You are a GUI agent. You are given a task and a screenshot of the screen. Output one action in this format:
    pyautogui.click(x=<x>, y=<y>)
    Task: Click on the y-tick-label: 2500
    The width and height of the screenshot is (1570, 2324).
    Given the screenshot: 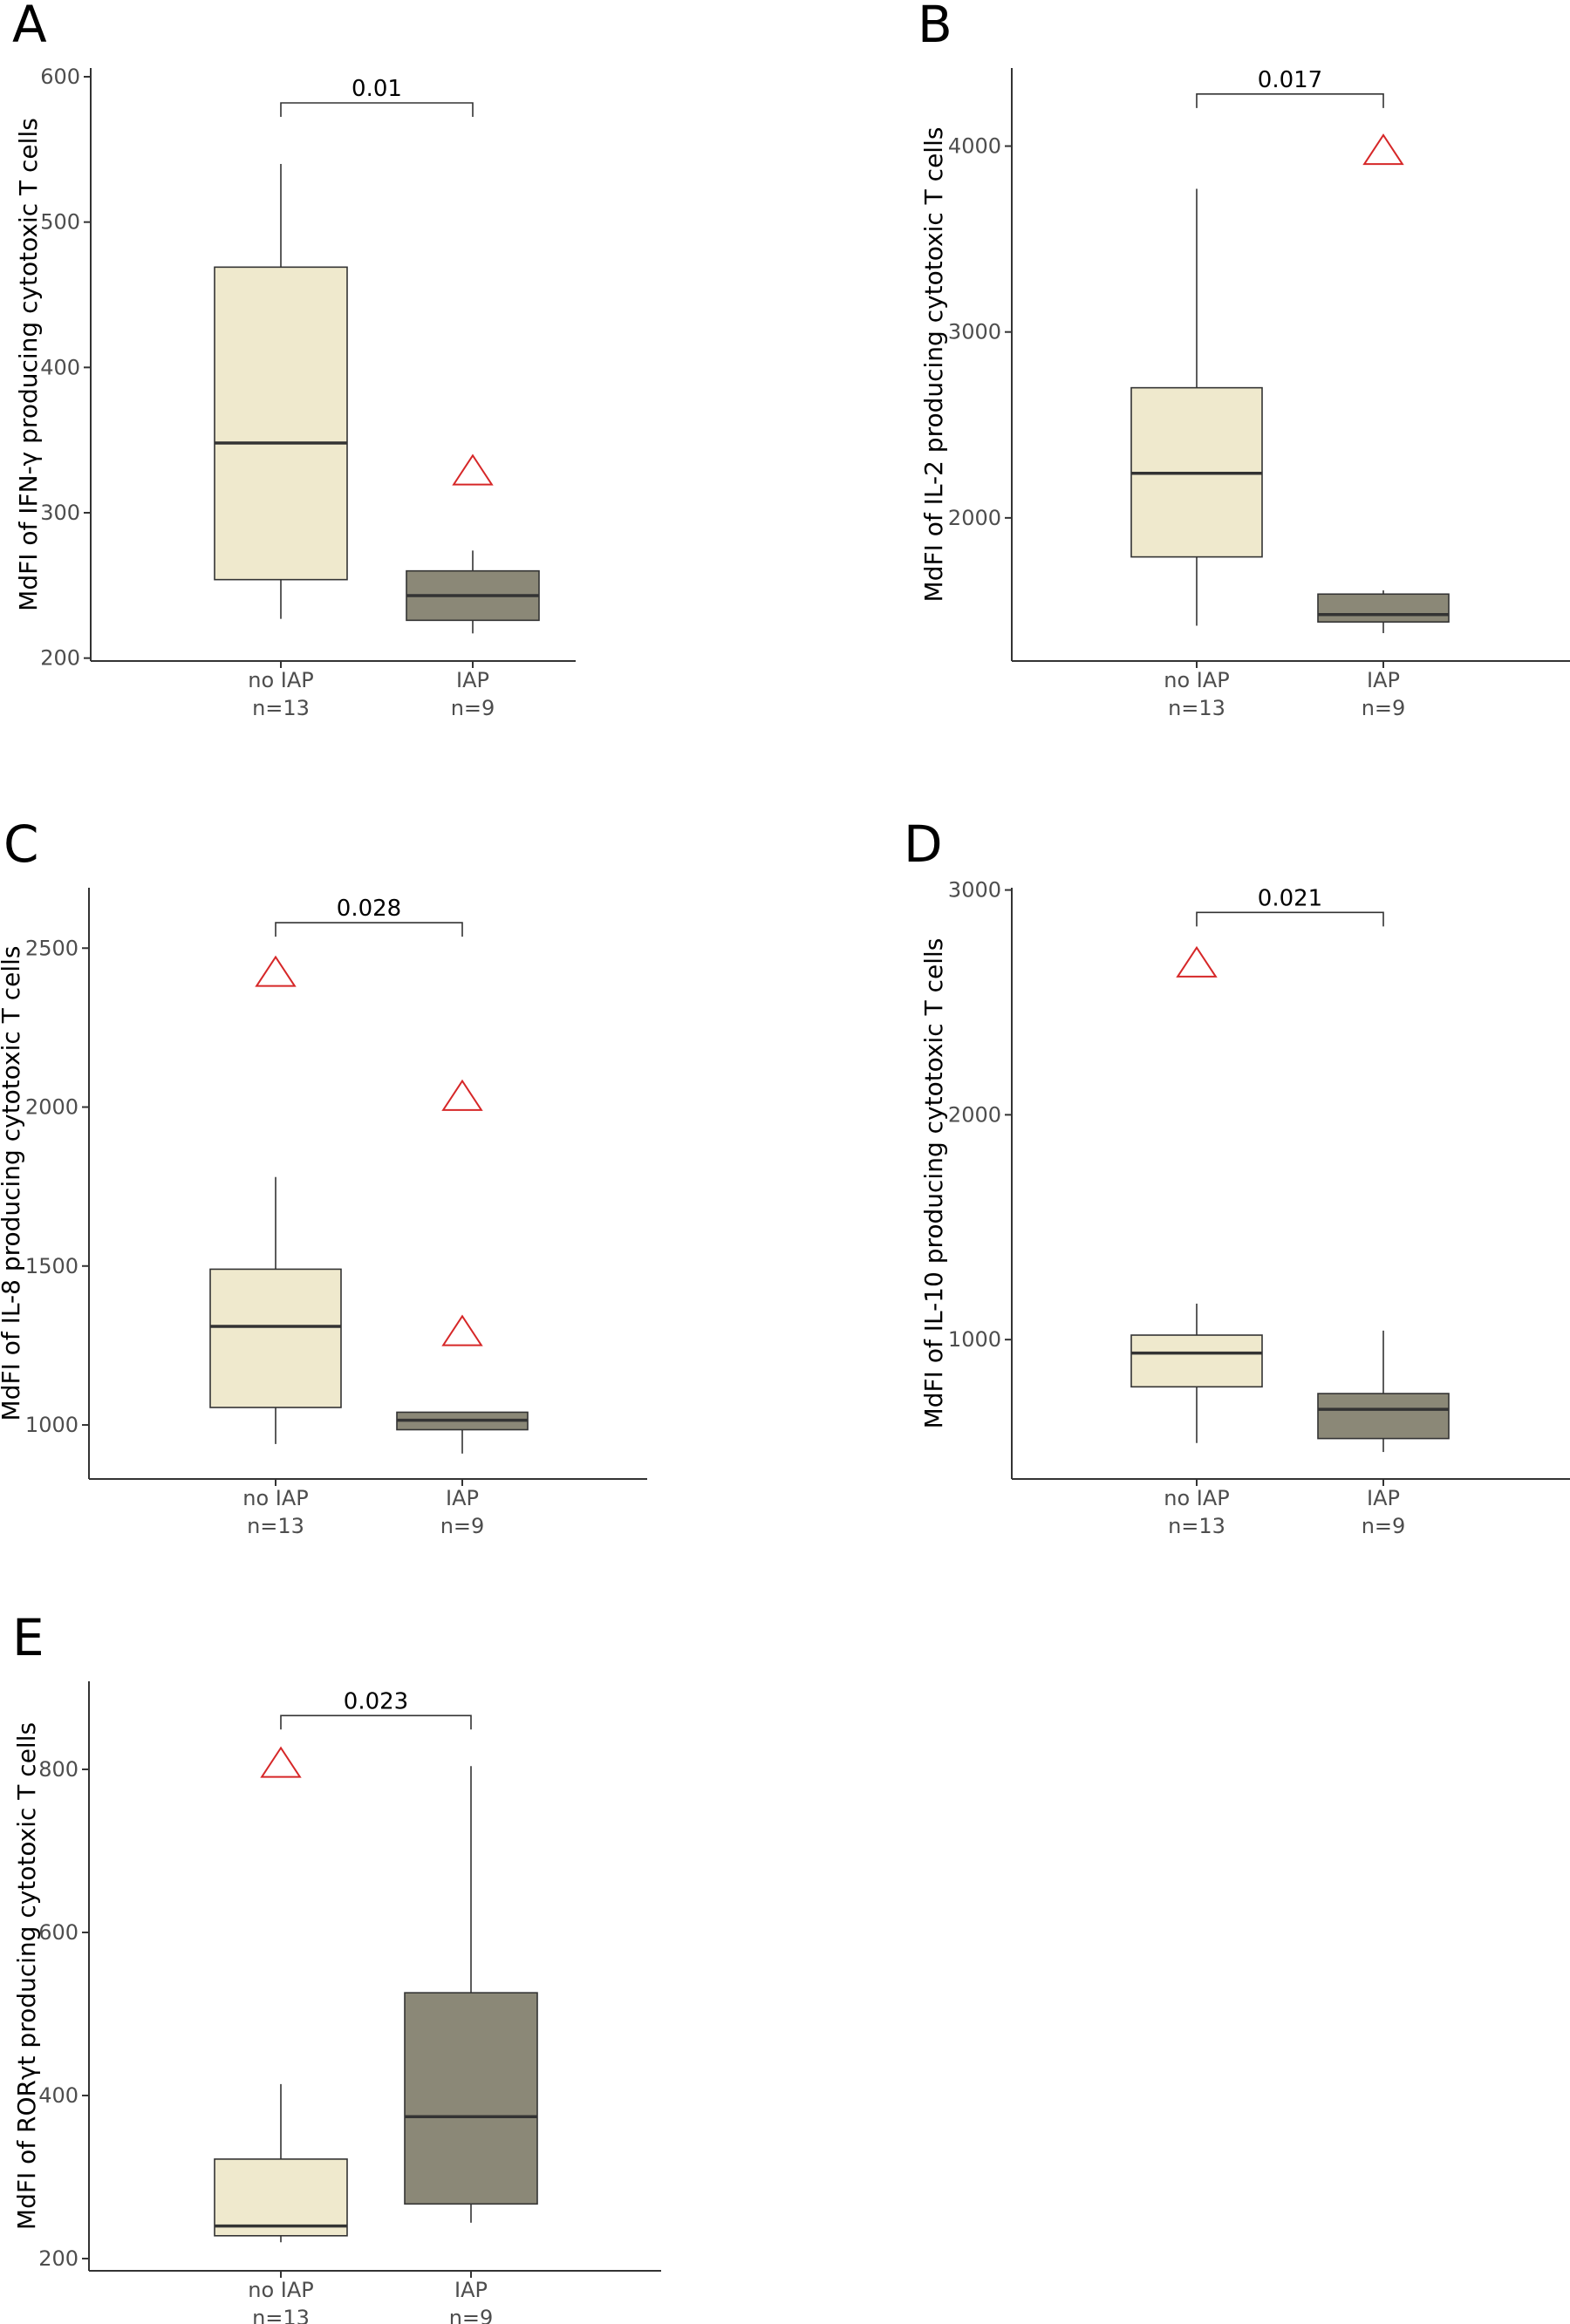 What is the action you would take?
    pyautogui.click(x=51, y=948)
    